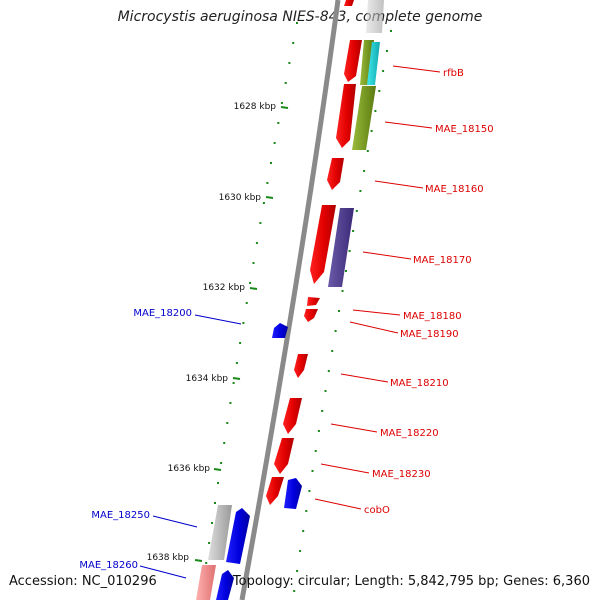  What do you see at coordinates (255, 107) in the screenshot?
I see `tick-label-1628: 1628 kbp` at bounding box center [255, 107].